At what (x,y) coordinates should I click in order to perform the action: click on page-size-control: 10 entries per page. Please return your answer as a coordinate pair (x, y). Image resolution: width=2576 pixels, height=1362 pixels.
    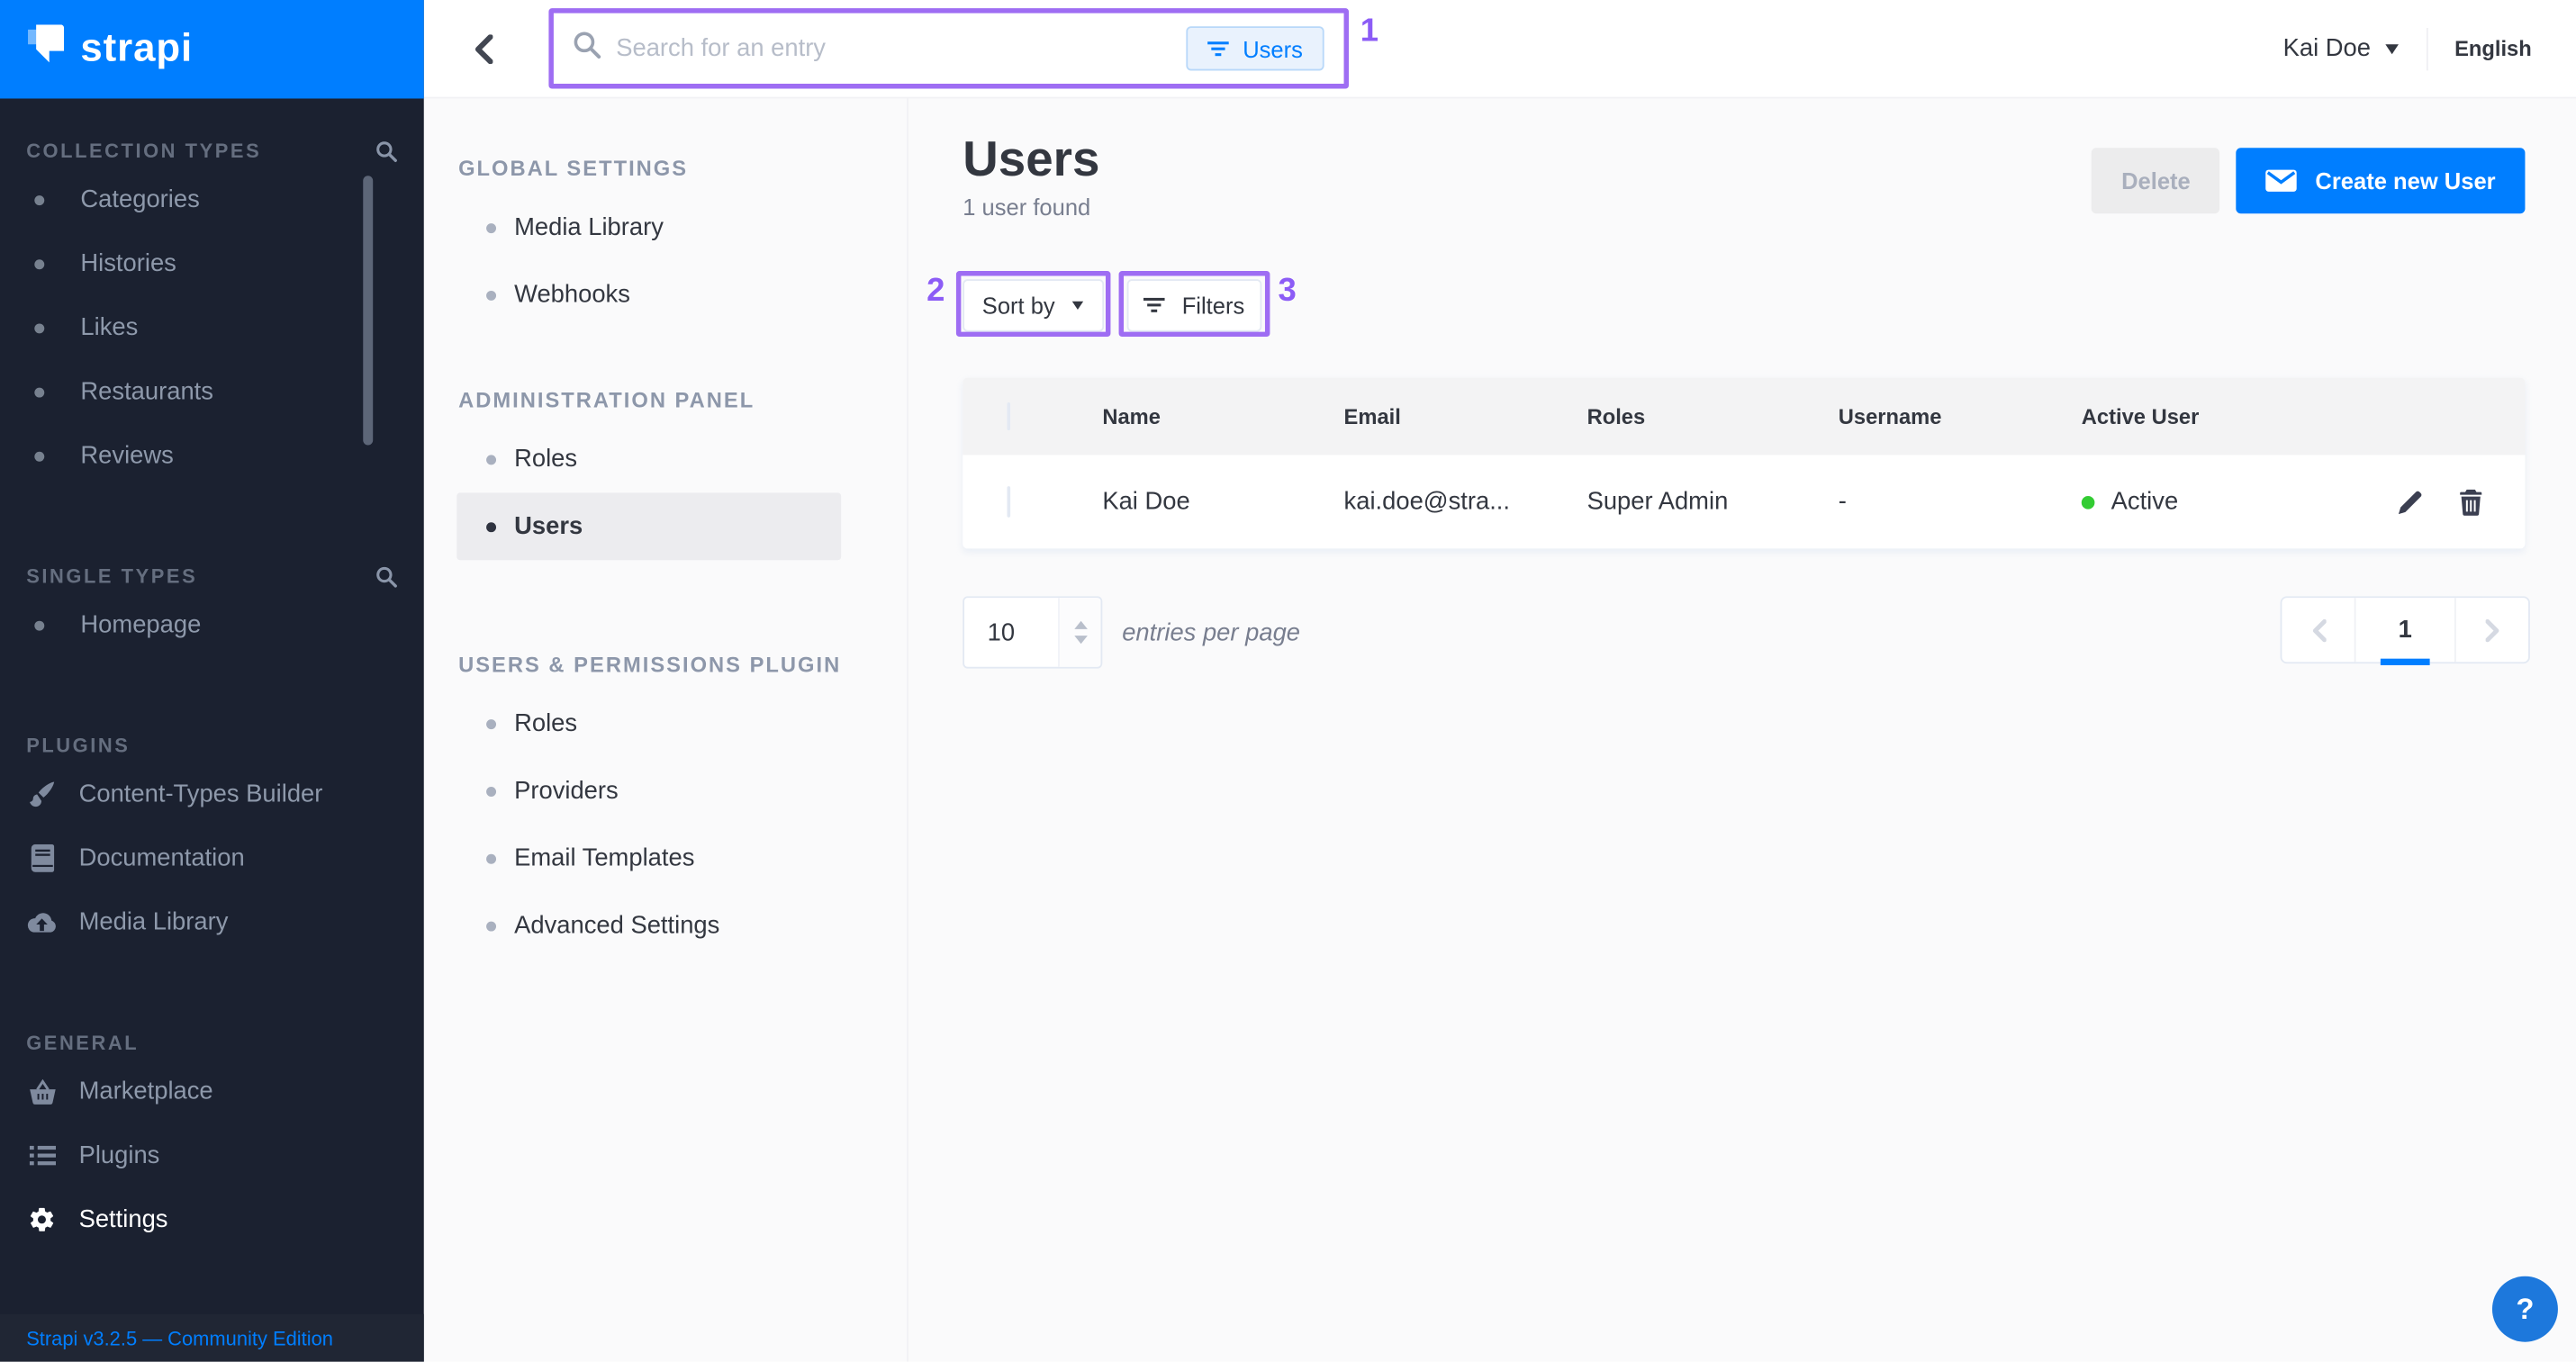
    Looking at the image, I should click on (1746, 633).